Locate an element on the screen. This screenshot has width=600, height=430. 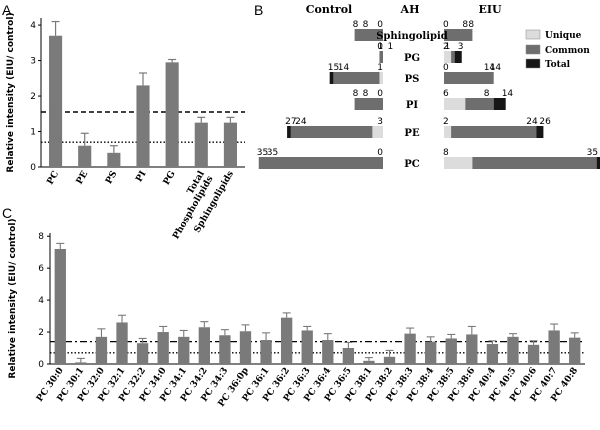
eiu-total-value: 14 is located at coordinates (508, 94).